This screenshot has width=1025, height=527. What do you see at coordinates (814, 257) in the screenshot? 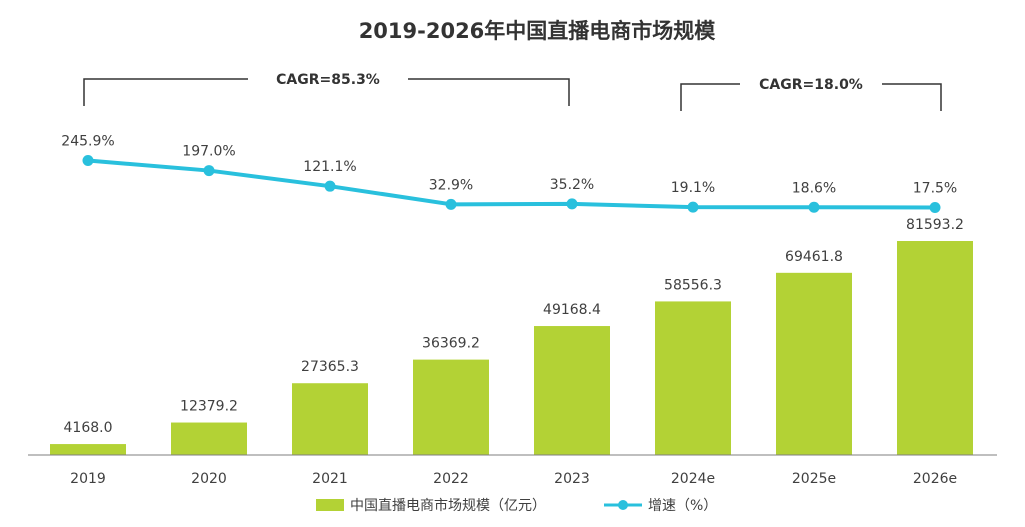
I see `bar-label-2025e: 69461.8` at bounding box center [814, 257].